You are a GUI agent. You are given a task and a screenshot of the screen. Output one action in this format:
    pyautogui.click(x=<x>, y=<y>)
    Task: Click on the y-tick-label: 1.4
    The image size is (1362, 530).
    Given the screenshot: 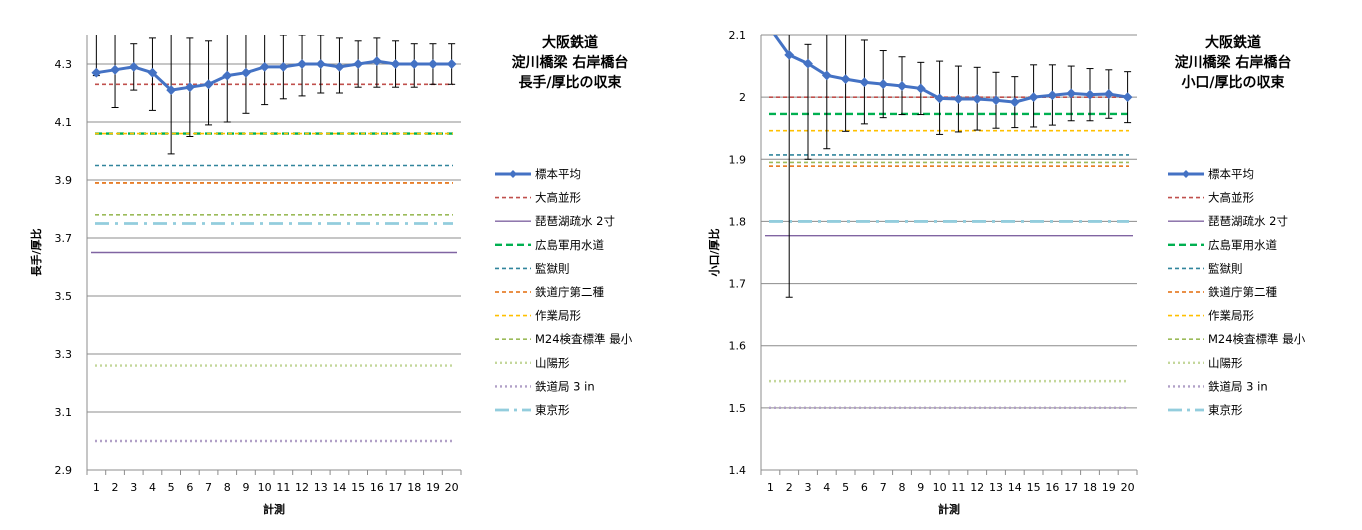 What is the action you would take?
    pyautogui.click(x=738, y=470)
    